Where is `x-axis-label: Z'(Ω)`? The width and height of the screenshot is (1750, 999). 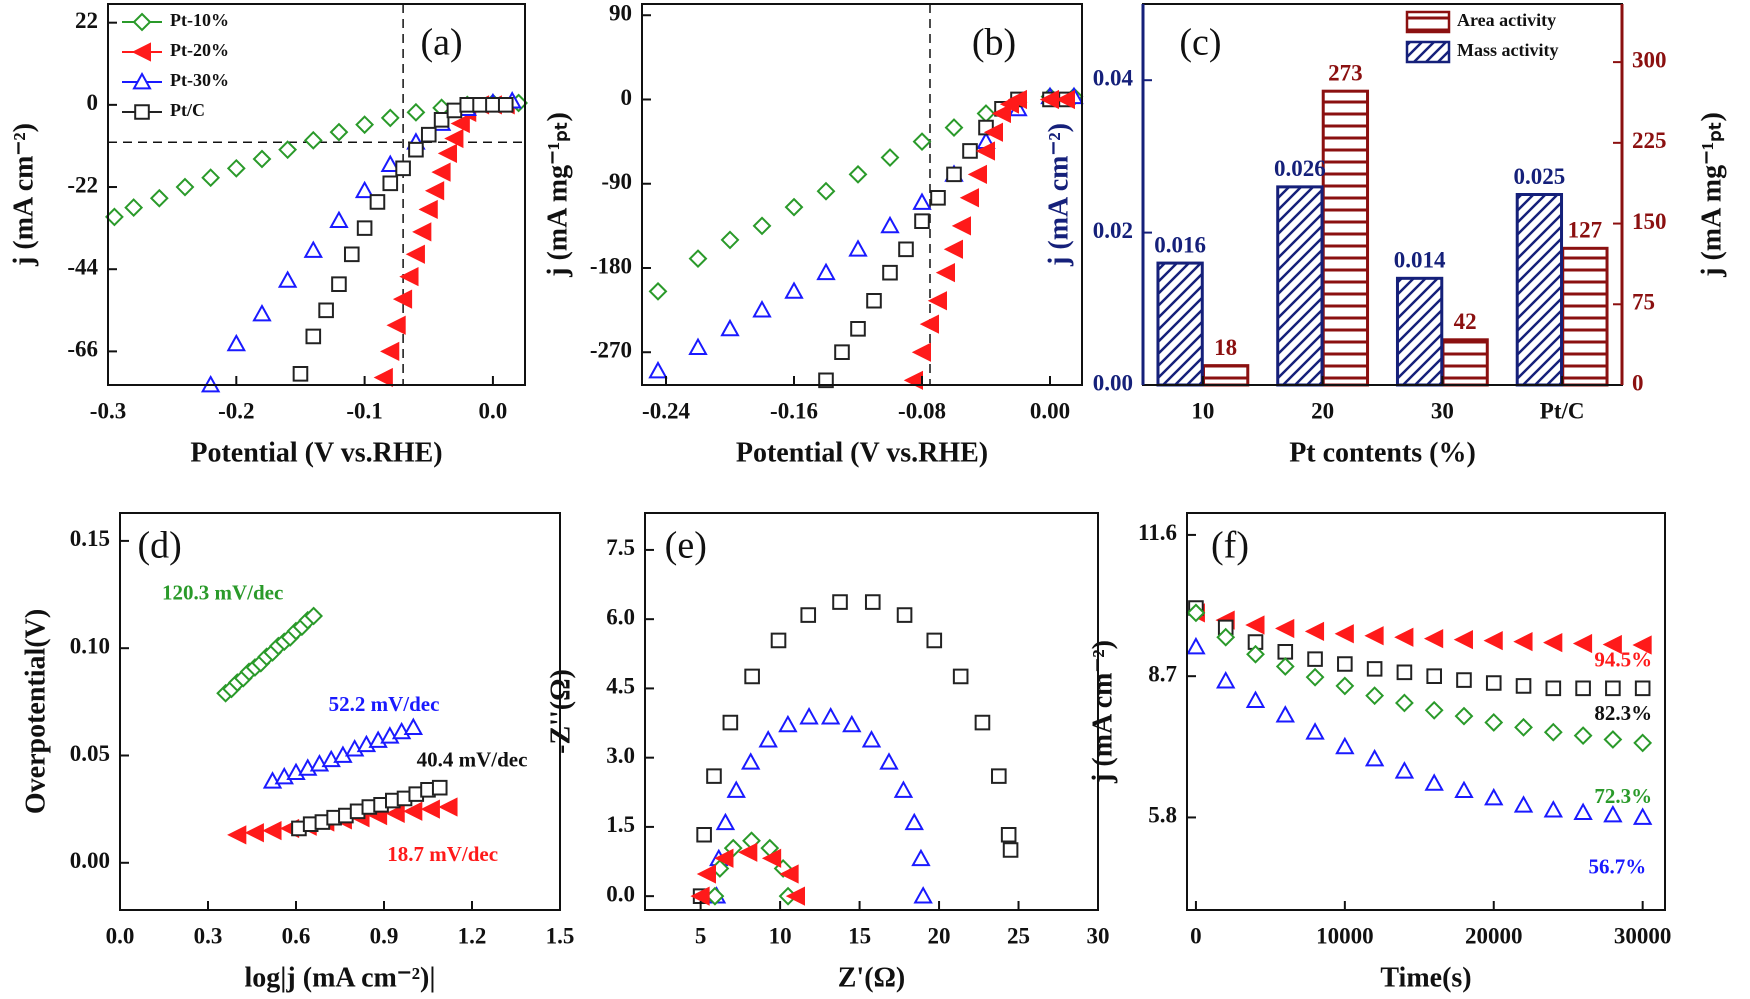
x-axis-label: Z'(Ω) is located at coordinates (872, 977).